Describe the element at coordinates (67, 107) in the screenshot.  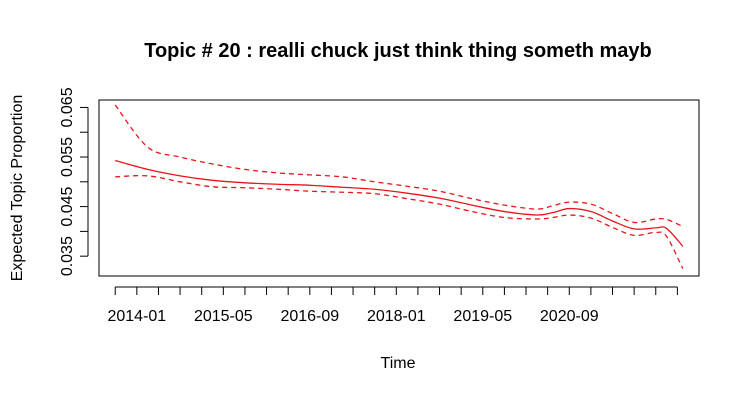
I see `y-tick-label: 0.065` at that location.